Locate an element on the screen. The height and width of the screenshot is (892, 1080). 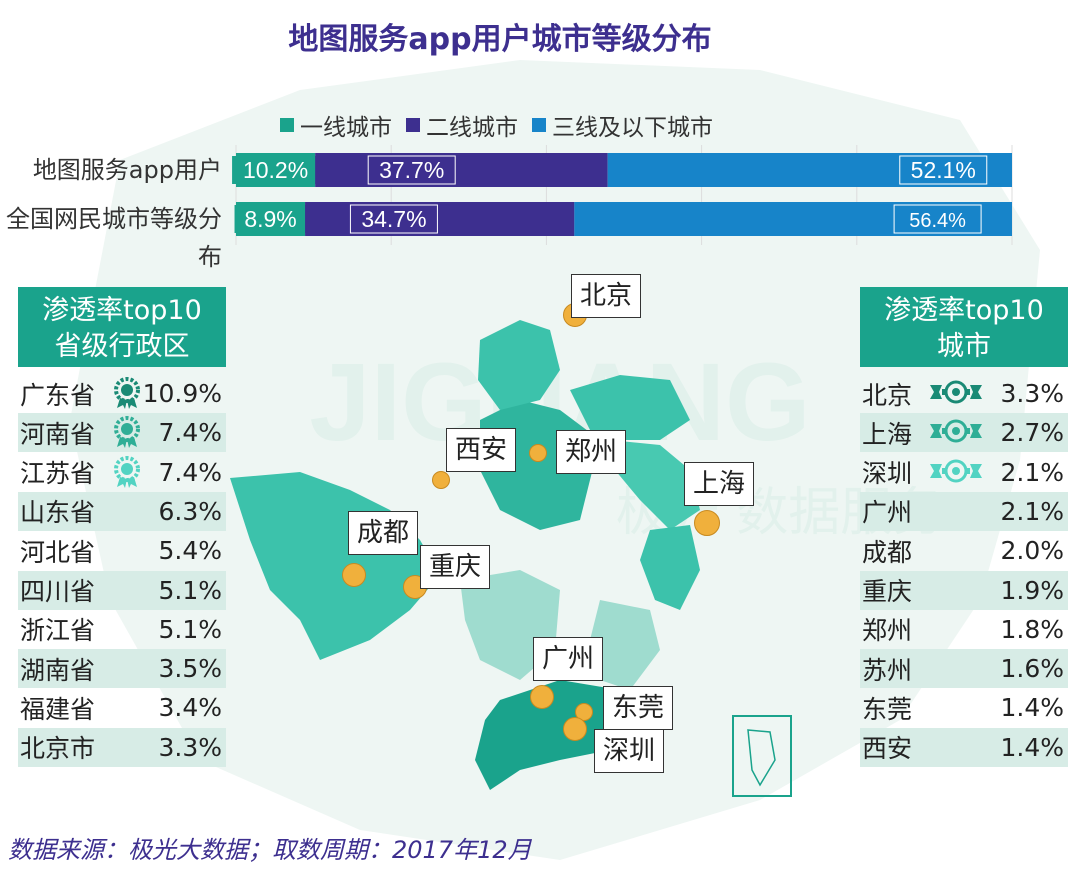
legend: 一线城市 二线城市 三线及以下城市 is located at coordinates (496, 125).